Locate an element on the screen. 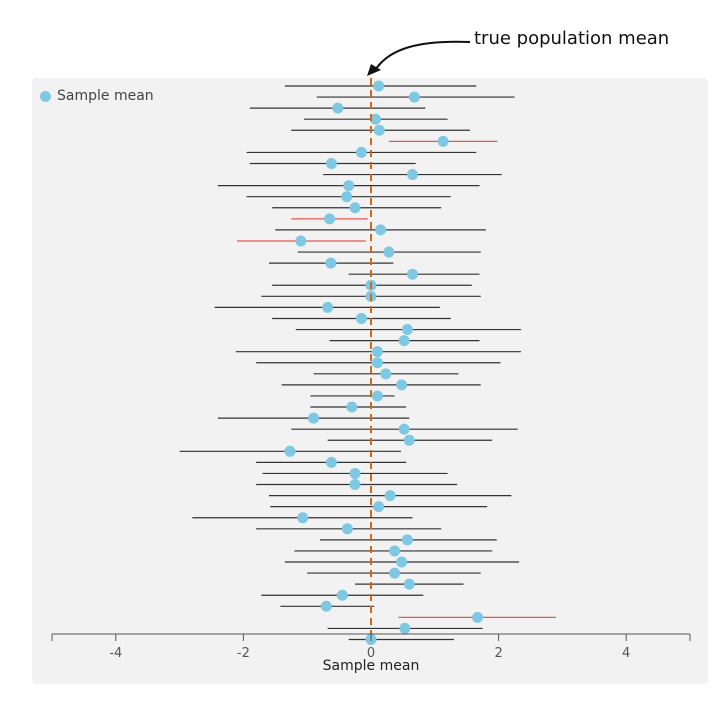 This screenshot has width=724, height=704. x-axis-title: Sample mean is located at coordinates (371, 666).